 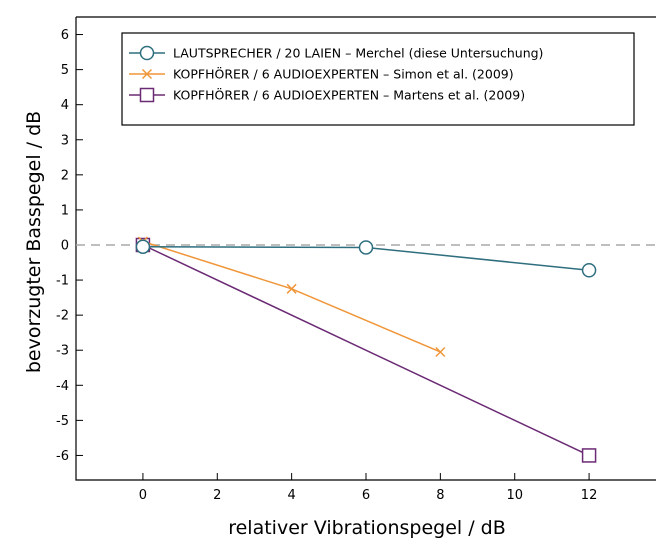 I want to click on x-tick-label: 4, so click(x=292, y=495).